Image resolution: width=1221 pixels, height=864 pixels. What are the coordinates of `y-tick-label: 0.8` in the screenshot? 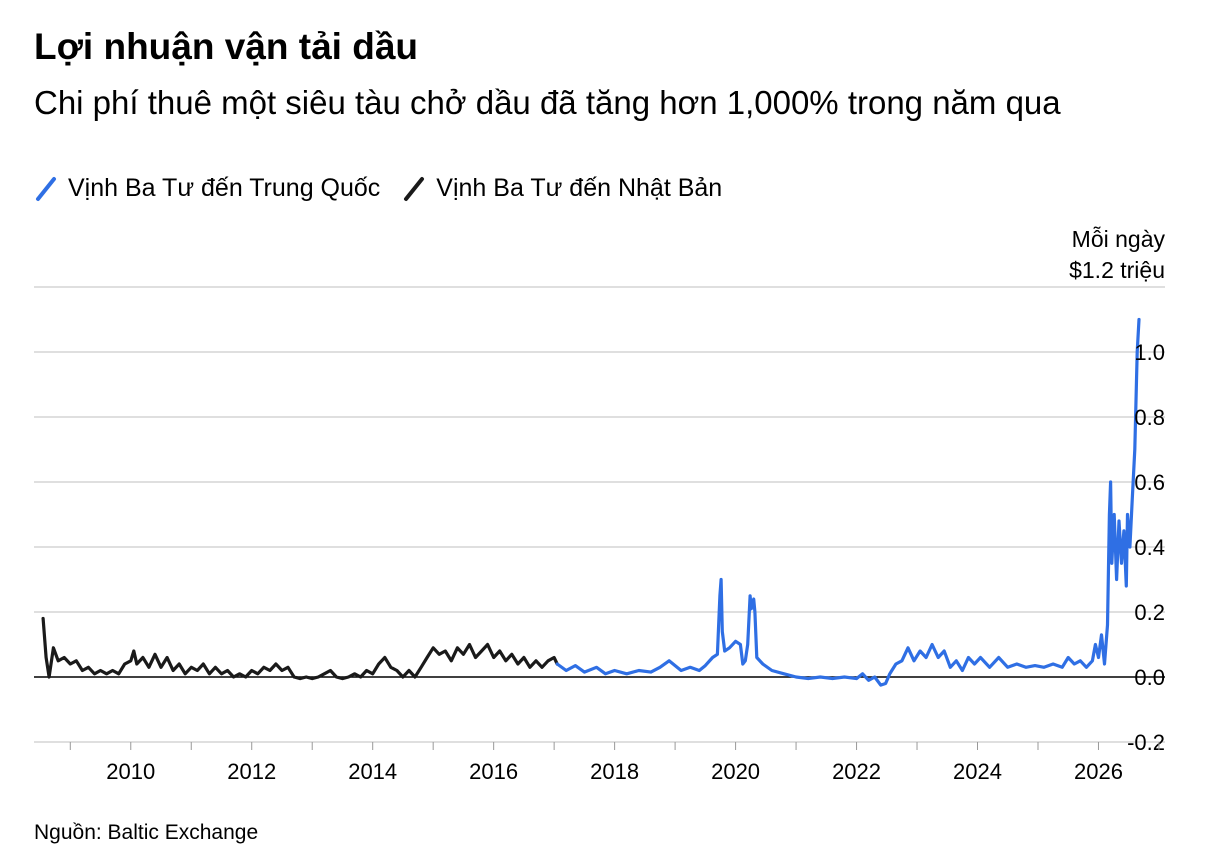 It's located at (1149, 417).